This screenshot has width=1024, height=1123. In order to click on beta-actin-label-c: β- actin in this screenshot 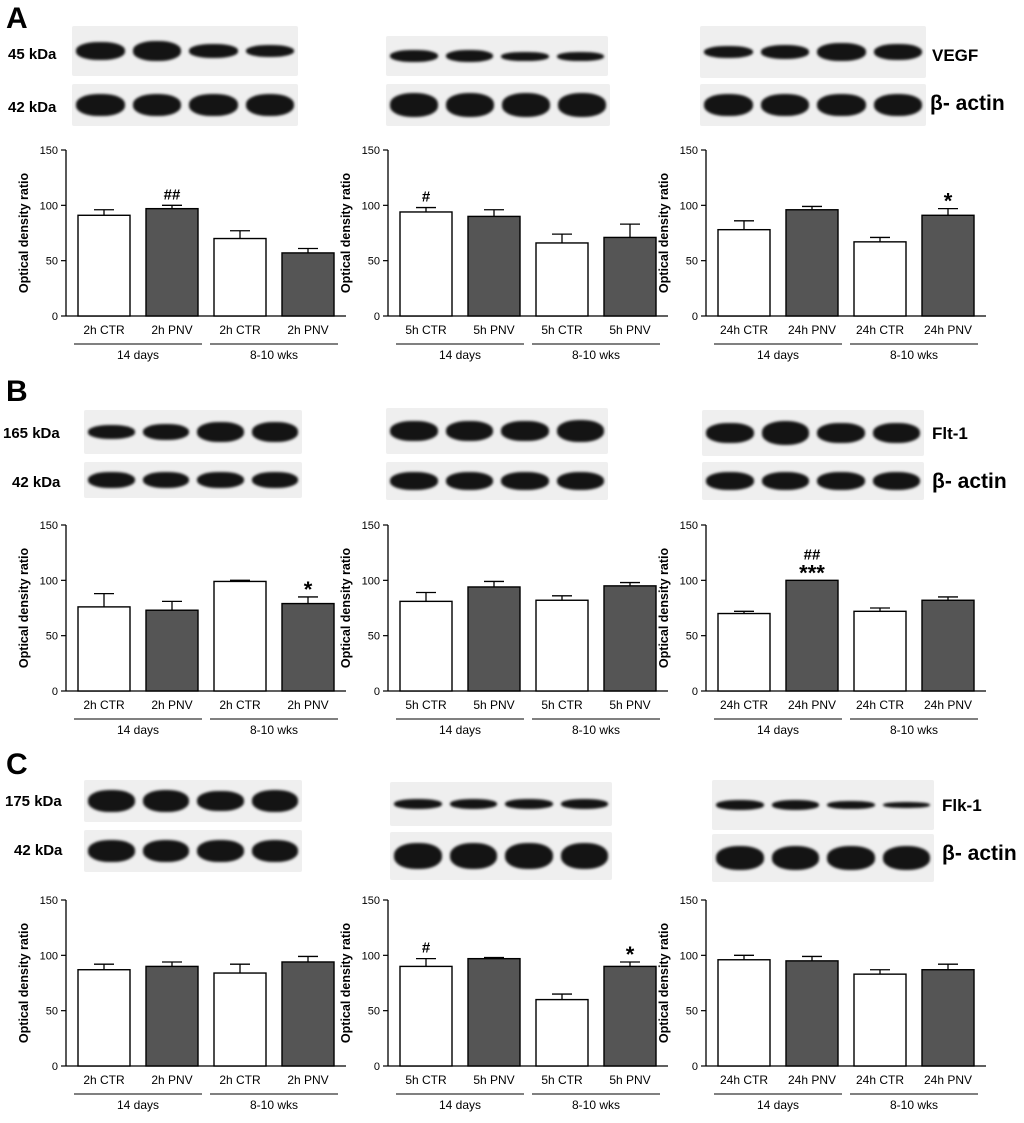, I will do `click(979, 853)`.